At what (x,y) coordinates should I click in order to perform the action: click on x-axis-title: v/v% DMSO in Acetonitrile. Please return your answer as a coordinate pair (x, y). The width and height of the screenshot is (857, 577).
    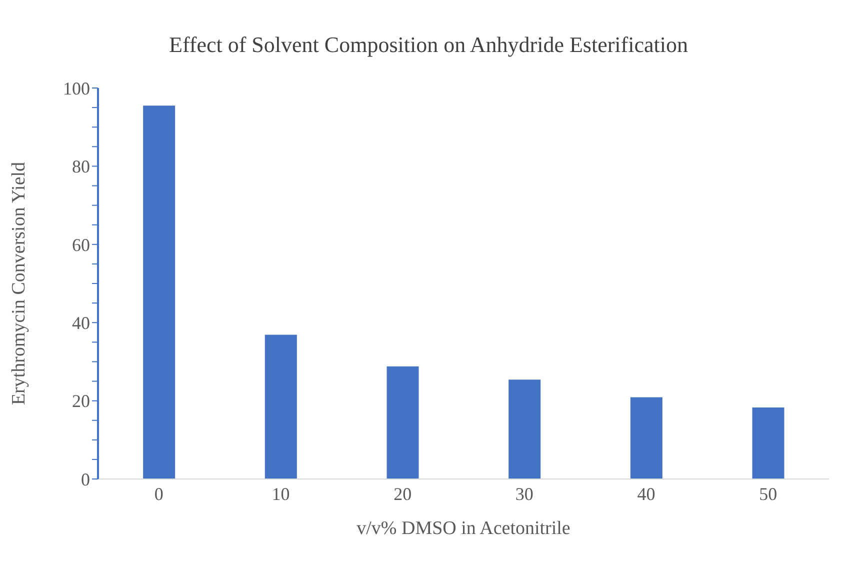
    Looking at the image, I should click on (463, 528).